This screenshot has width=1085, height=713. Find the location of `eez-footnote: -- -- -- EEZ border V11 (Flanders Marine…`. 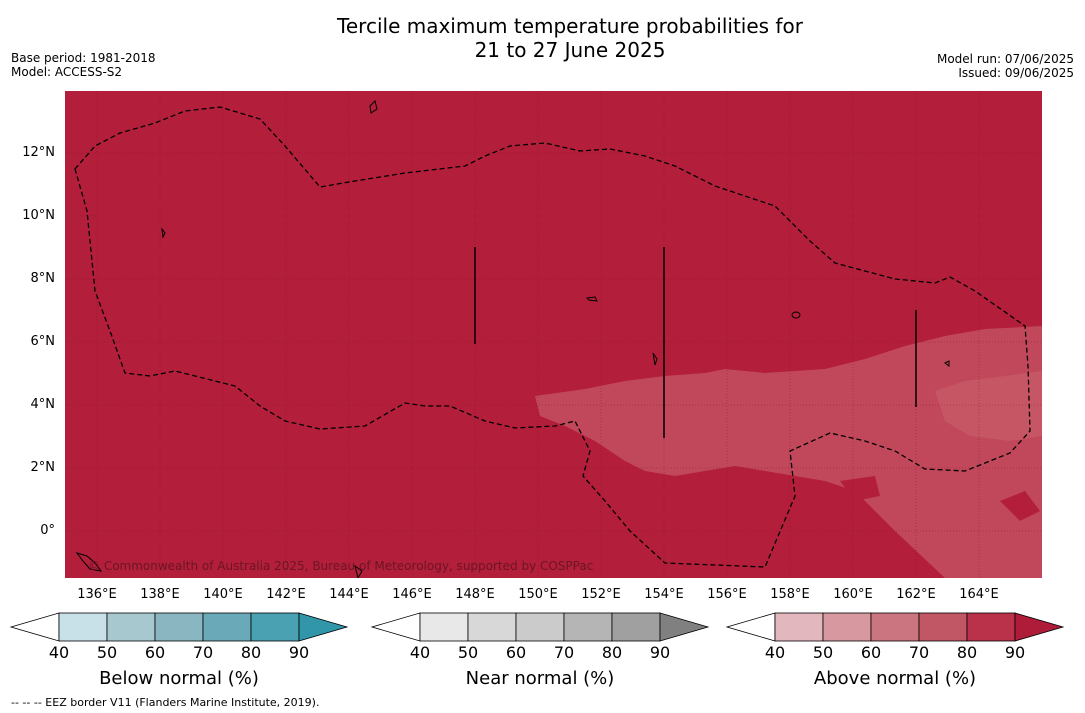

eez-footnote: -- -- -- EEZ border V11 (Flanders Marine… is located at coordinates (165, 702).